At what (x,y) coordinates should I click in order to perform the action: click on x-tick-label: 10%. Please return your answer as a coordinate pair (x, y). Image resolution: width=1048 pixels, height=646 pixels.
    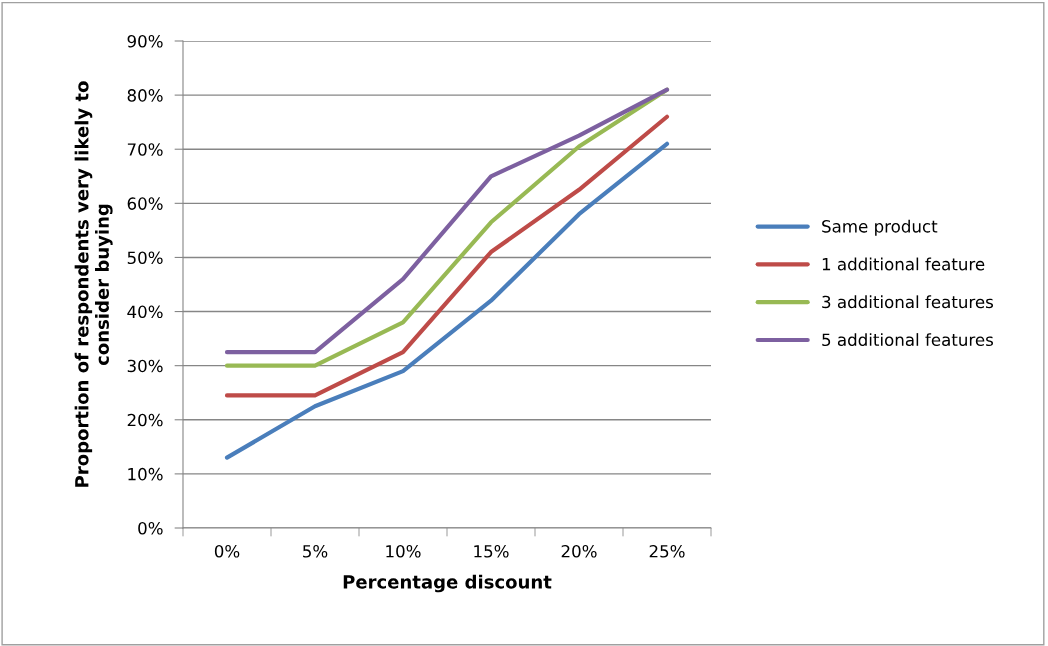
    Looking at the image, I should click on (403, 551).